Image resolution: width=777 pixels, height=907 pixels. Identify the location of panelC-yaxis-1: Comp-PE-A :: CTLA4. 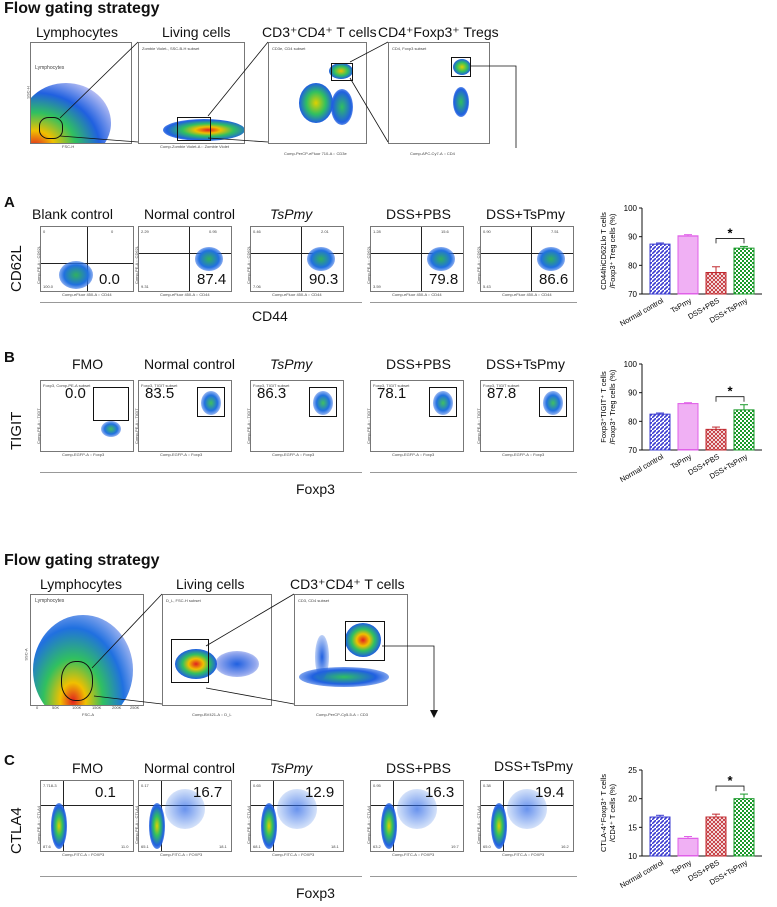
(38, 824).